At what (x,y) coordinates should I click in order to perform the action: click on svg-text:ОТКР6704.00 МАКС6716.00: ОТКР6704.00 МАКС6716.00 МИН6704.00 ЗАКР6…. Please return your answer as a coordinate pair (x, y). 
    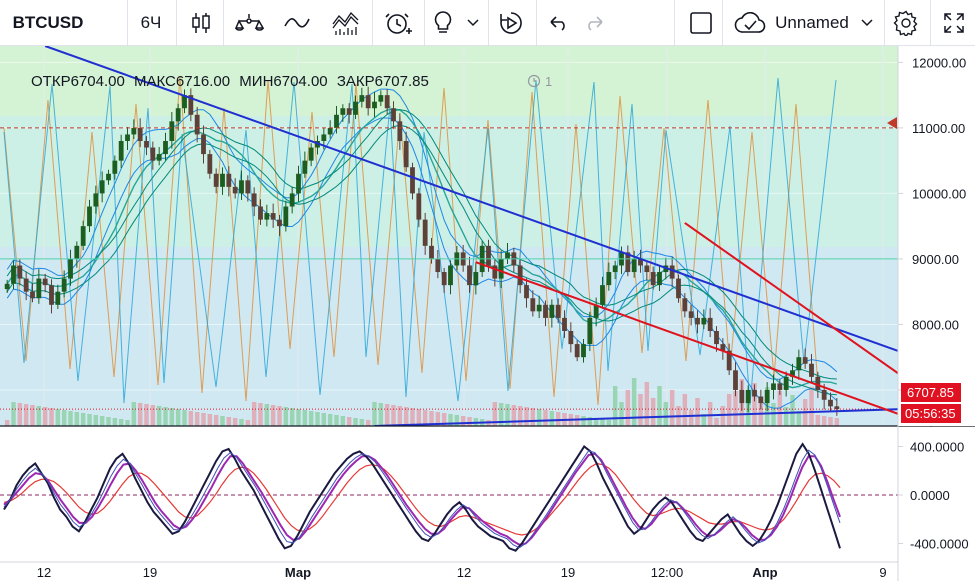
    Looking at the image, I should click on (230, 81).